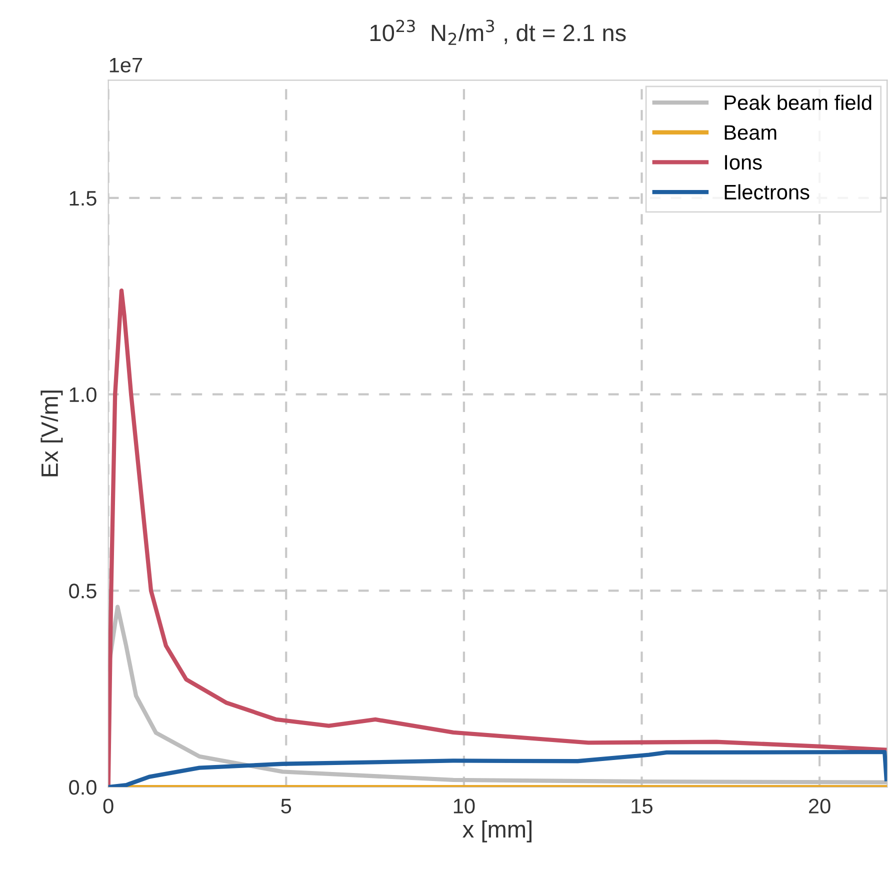 Image resolution: width=888 pixels, height=871 pixels. What do you see at coordinates (126, 65) in the screenshot?
I see `text: 1e7` at bounding box center [126, 65].